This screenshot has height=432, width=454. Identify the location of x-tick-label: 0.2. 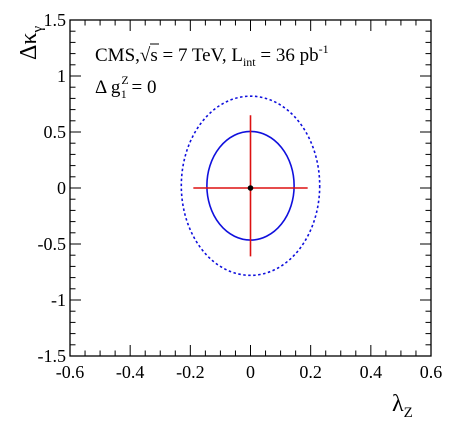
(310, 372).